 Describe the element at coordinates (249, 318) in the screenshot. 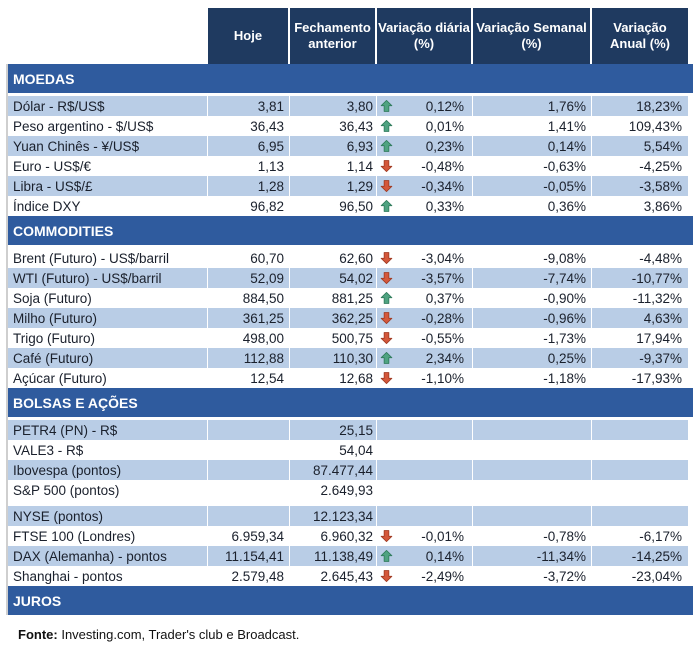

I see `cell-hoje: 361,25` at that location.